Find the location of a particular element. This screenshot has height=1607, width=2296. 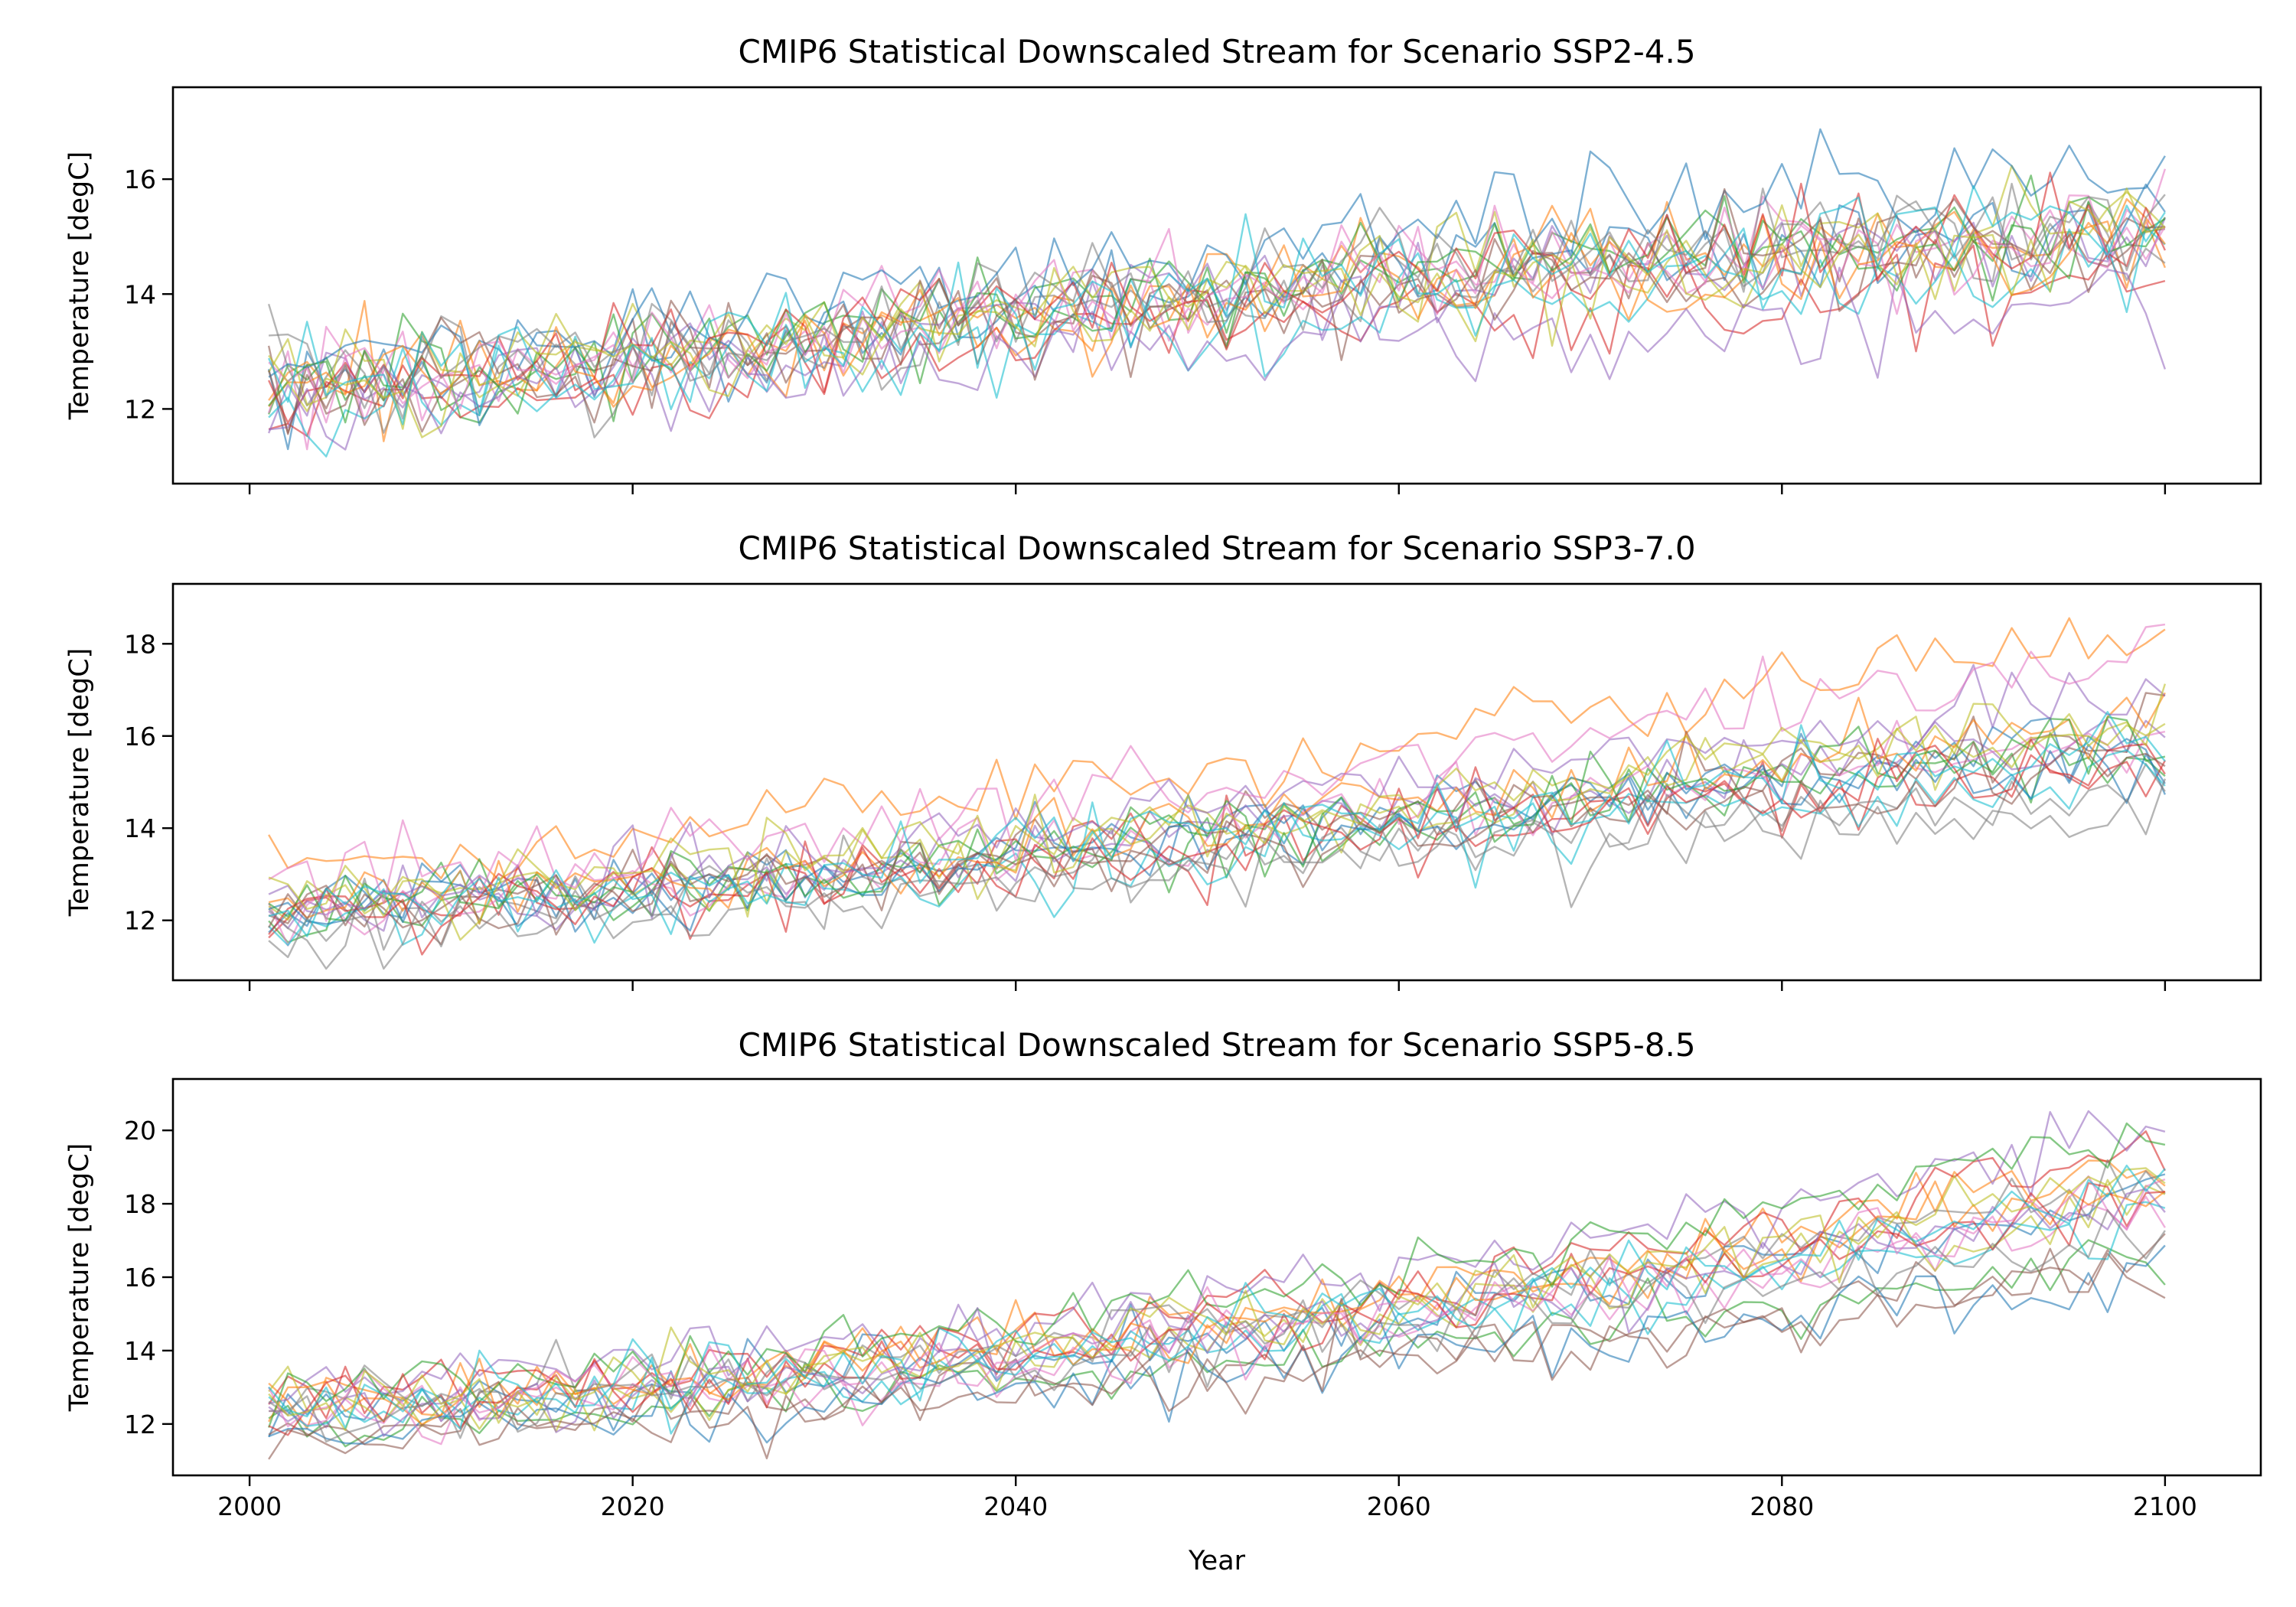

y-axis: 12 14 16 18 20 is located at coordinates (148, 1277).